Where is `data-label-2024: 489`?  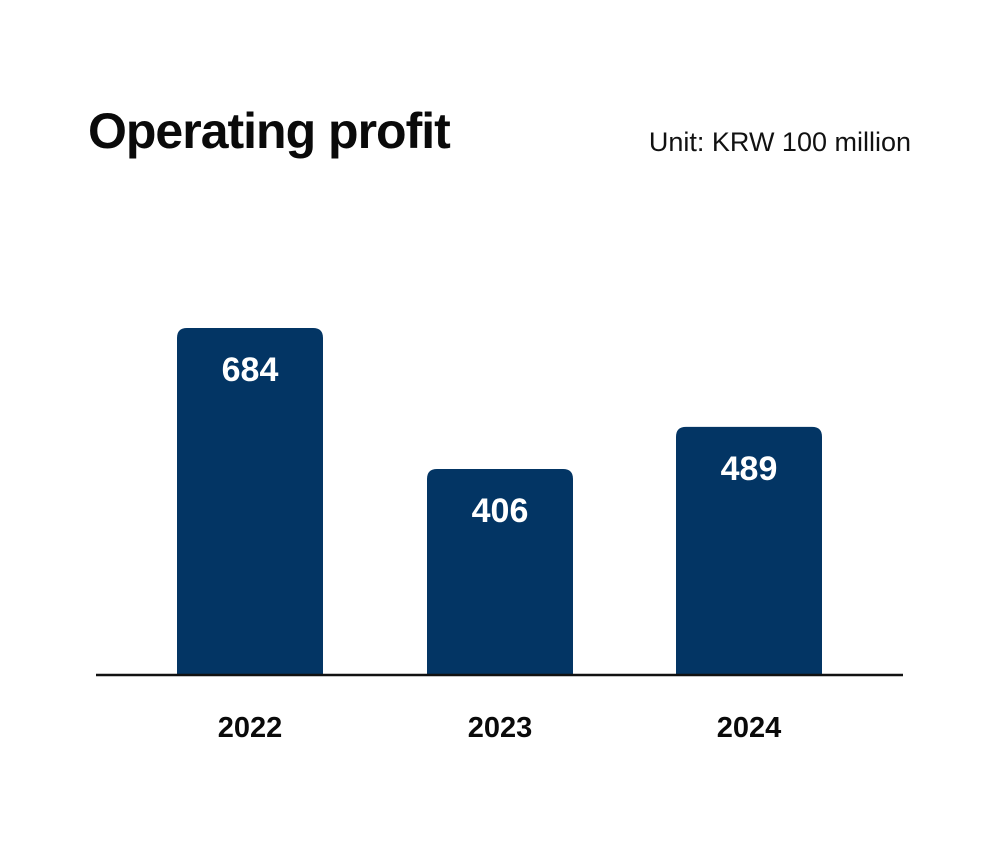
data-label-2024: 489 is located at coordinates (749, 469).